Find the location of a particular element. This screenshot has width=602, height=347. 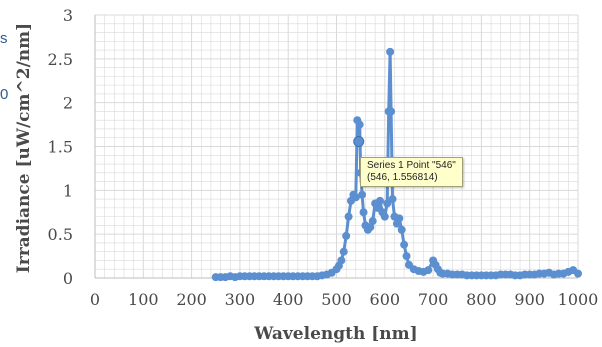

tooltip-series-label: Series 1 Point "546" is located at coordinates (411, 165).